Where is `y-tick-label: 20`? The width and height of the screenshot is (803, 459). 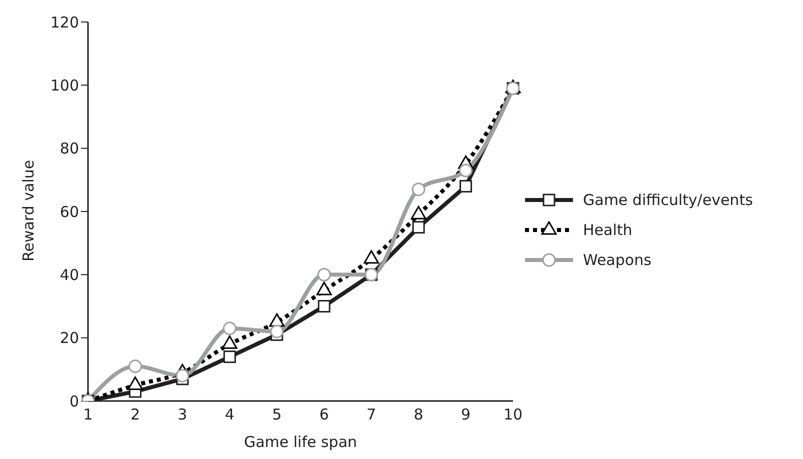 y-tick-label: 20 is located at coordinates (69, 338).